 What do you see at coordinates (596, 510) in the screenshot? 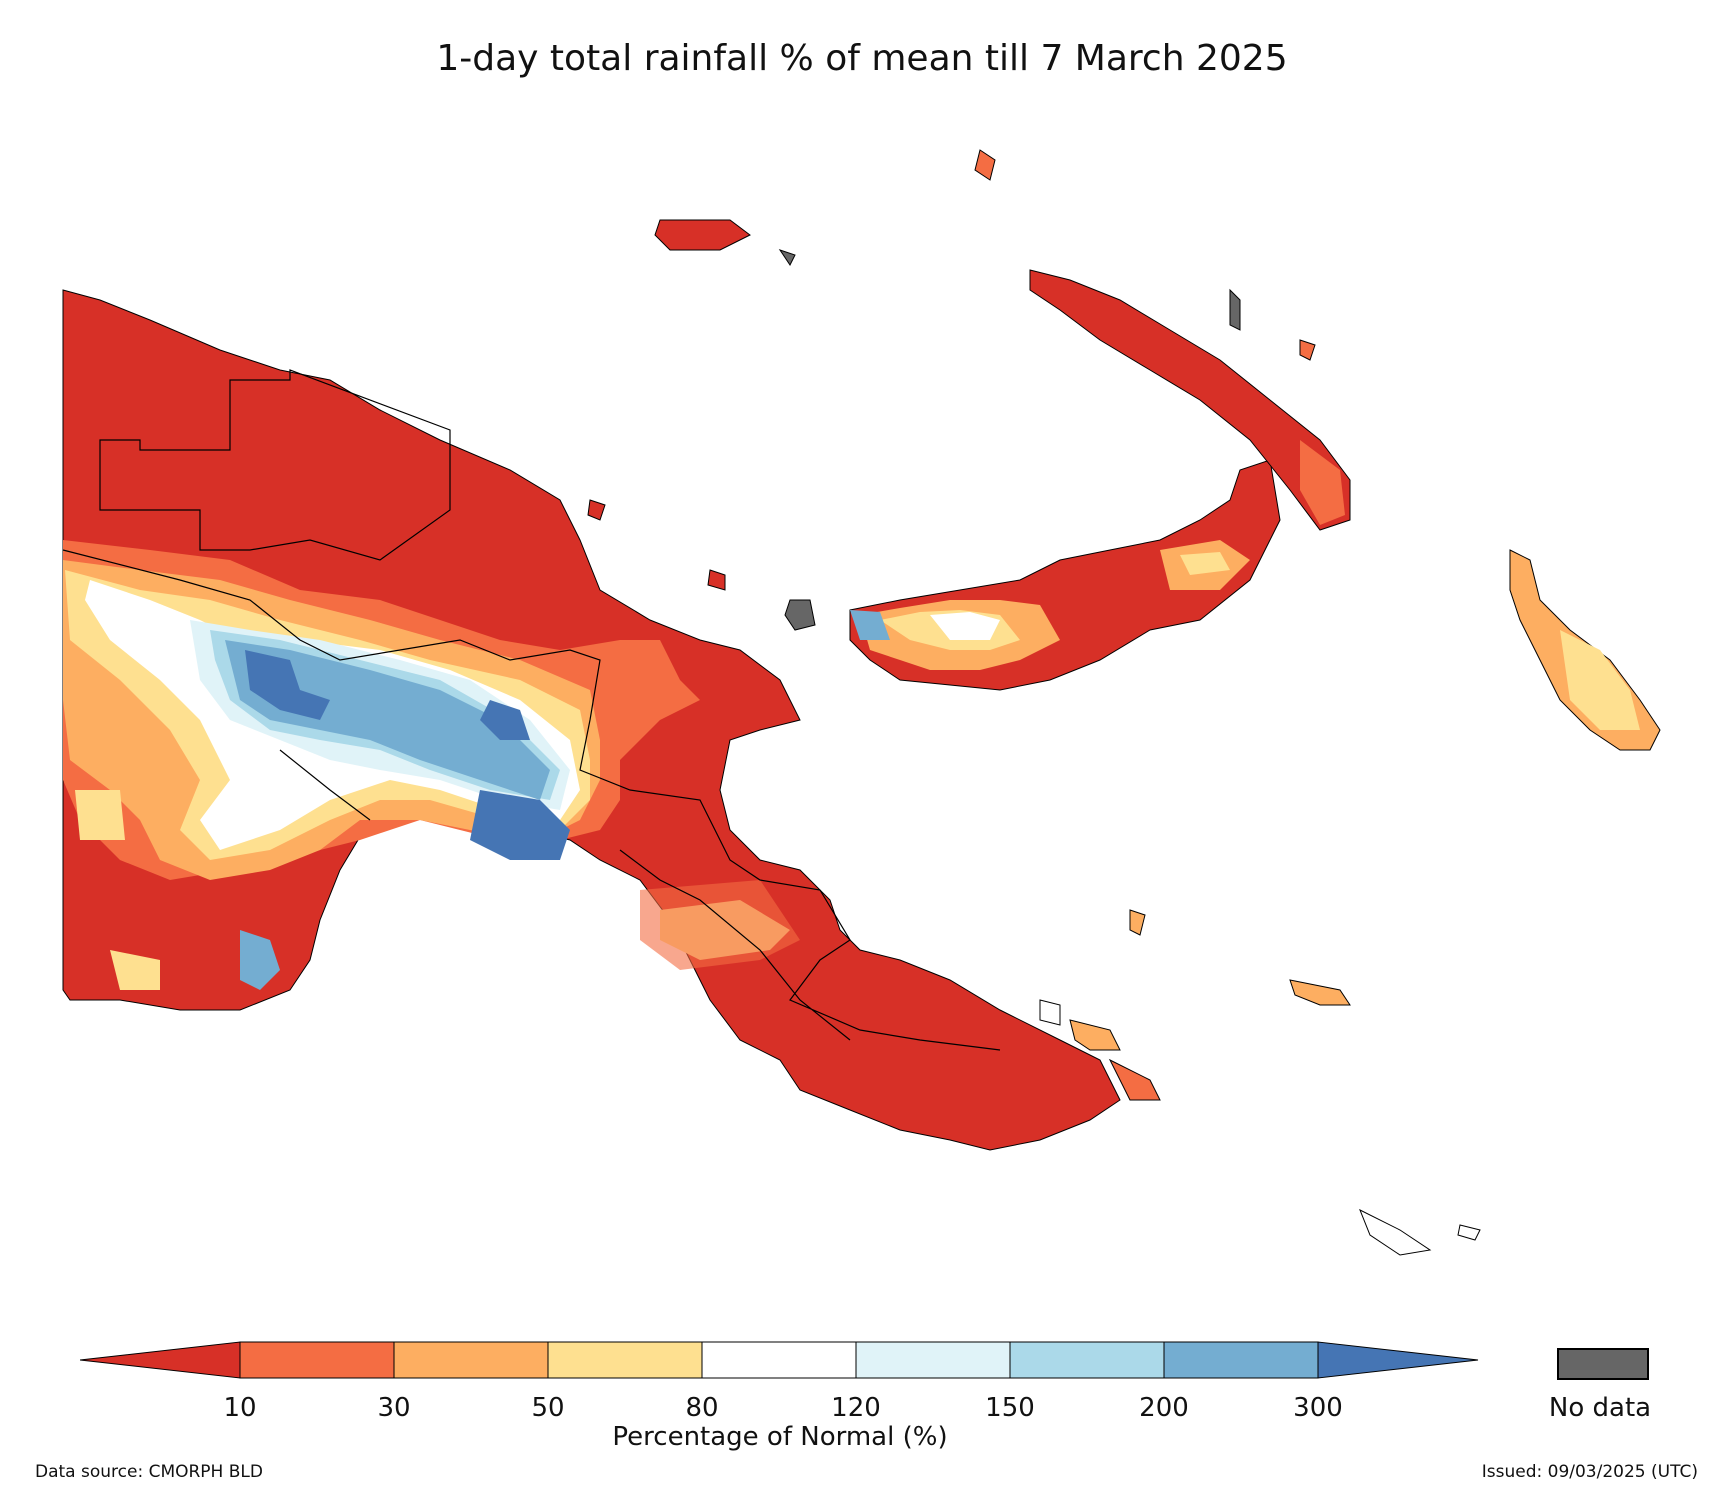
I see `small-island-karkar` at bounding box center [596, 510].